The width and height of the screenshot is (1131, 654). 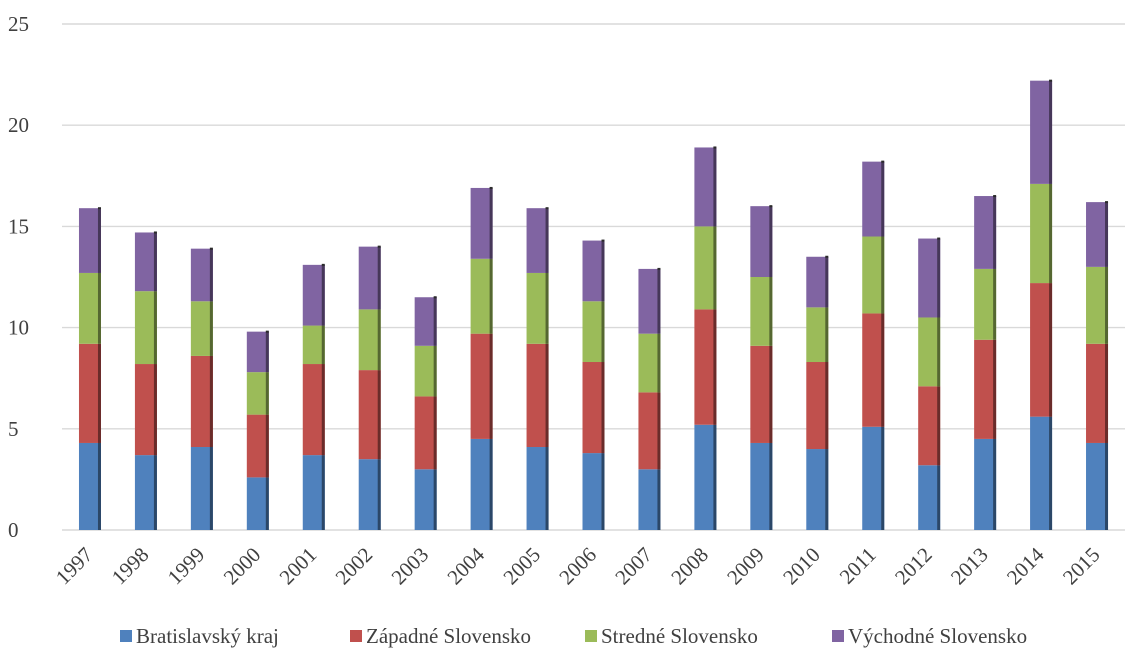 I want to click on y-tick-label: 15, so click(x=18, y=226).